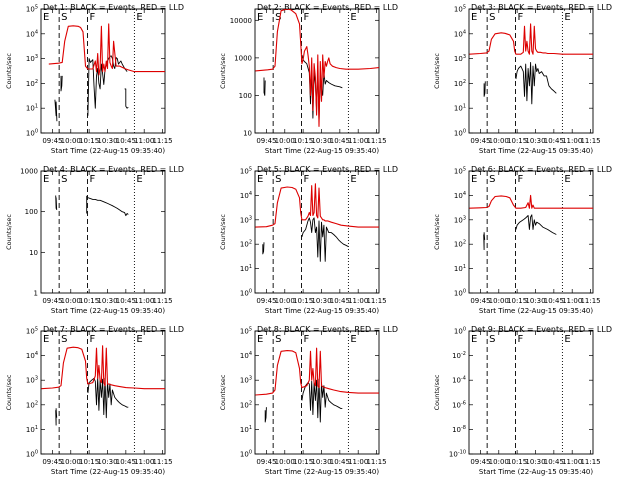 Image resolution: width=640 pixels, height=480 pixels. Describe the element at coordinates (541, 7) in the screenshot. I see `chart-title: Det 3: BLACK = Events, RED = LLD` at that location.